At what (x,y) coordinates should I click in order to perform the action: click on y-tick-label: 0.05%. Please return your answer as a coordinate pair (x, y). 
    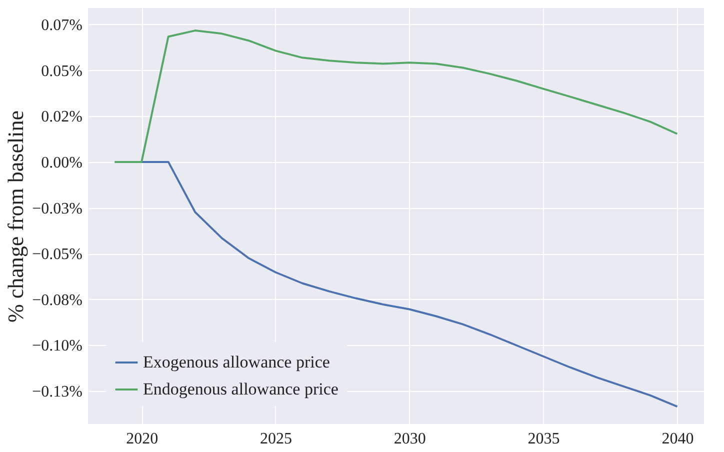
    Looking at the image, I should click on (61, 71).